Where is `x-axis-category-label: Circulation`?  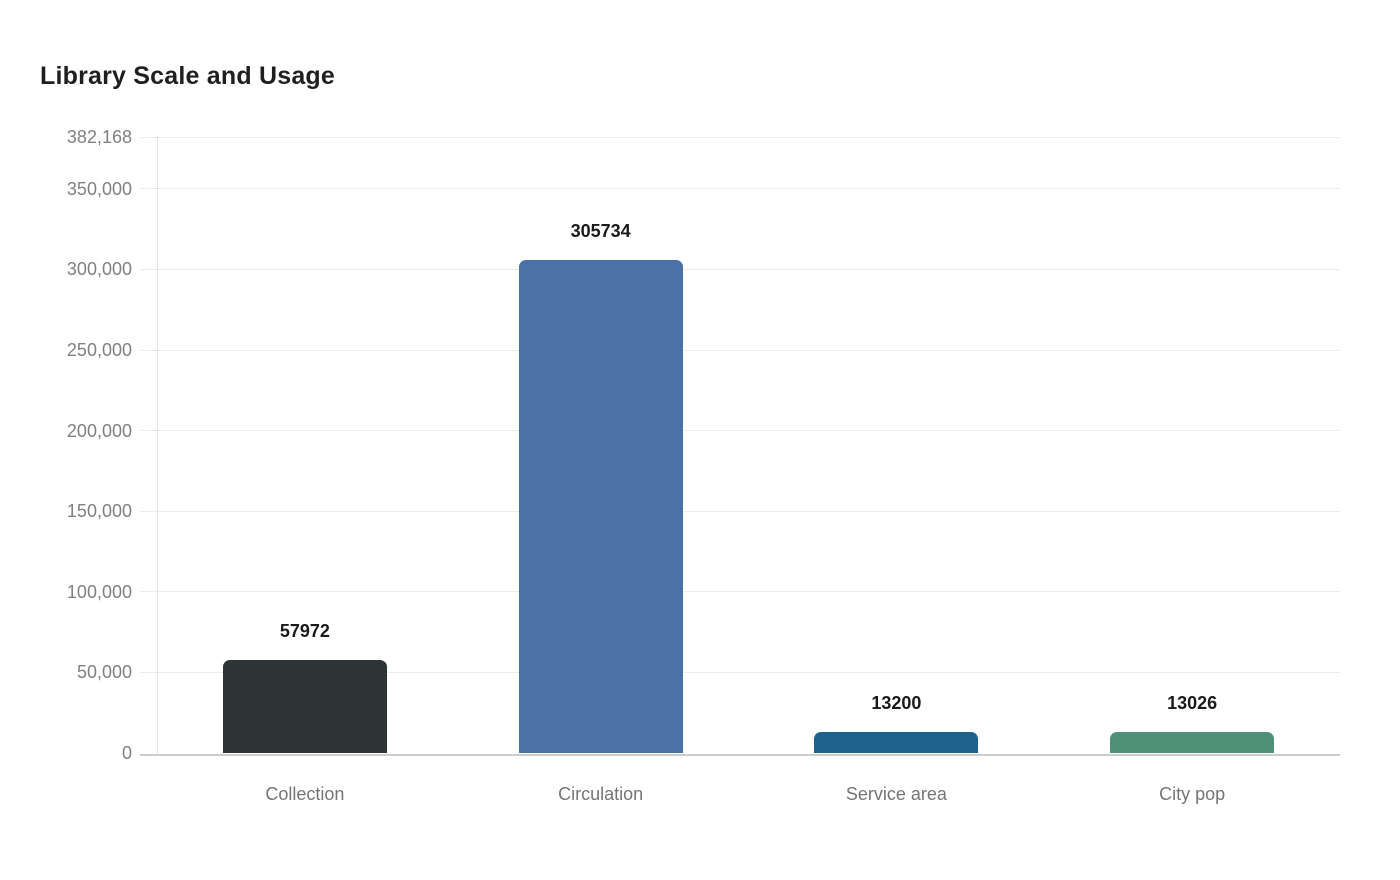
x-axis-category-label: Circulation is located at coordinates (601, 794).